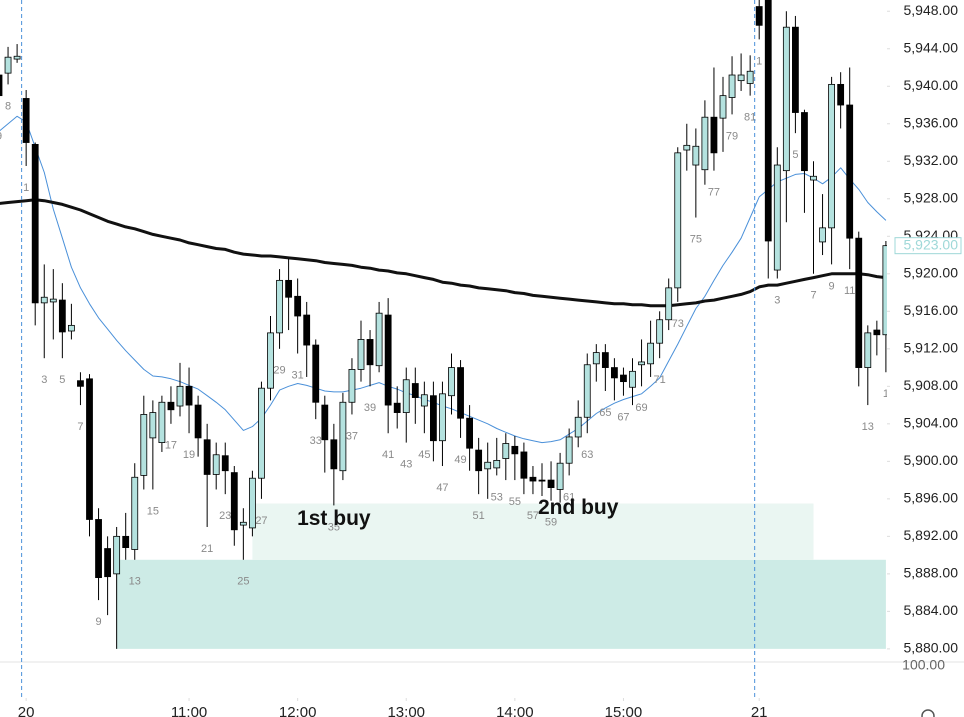 This screenshot has width=964, height=717. Describe the element at coordinates (931, 85) in the screenshot. I see `y-tick-label: 5,940.00` at that location.